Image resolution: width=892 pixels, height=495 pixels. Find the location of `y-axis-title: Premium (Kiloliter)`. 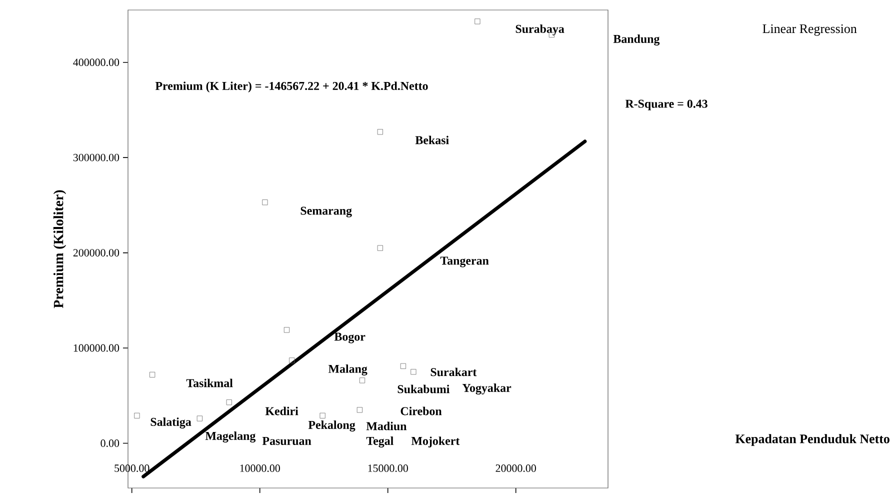

y-axis-title: Premium (Kiloliter) is located at coordinates (59, 249).